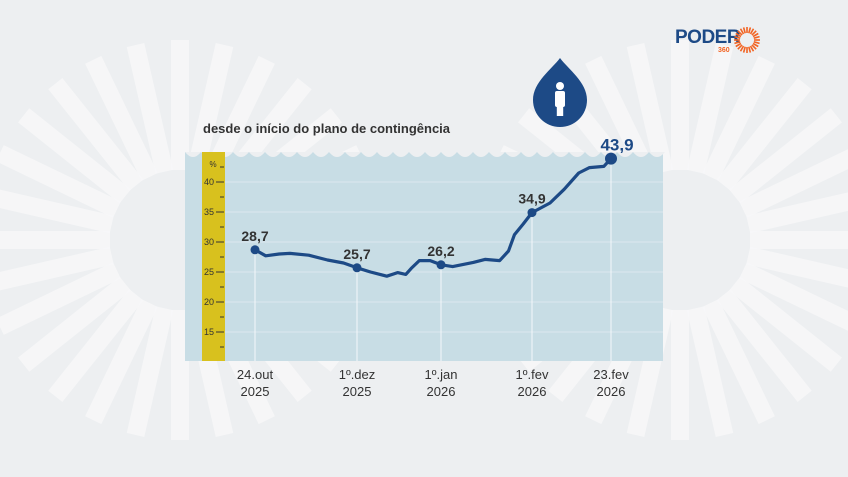 This screenshot has width=848, height=477. What do you see at coordinates (724, 50) in the screenshot?
I see `logo-sub: 360` at bounding box center [724, 50].